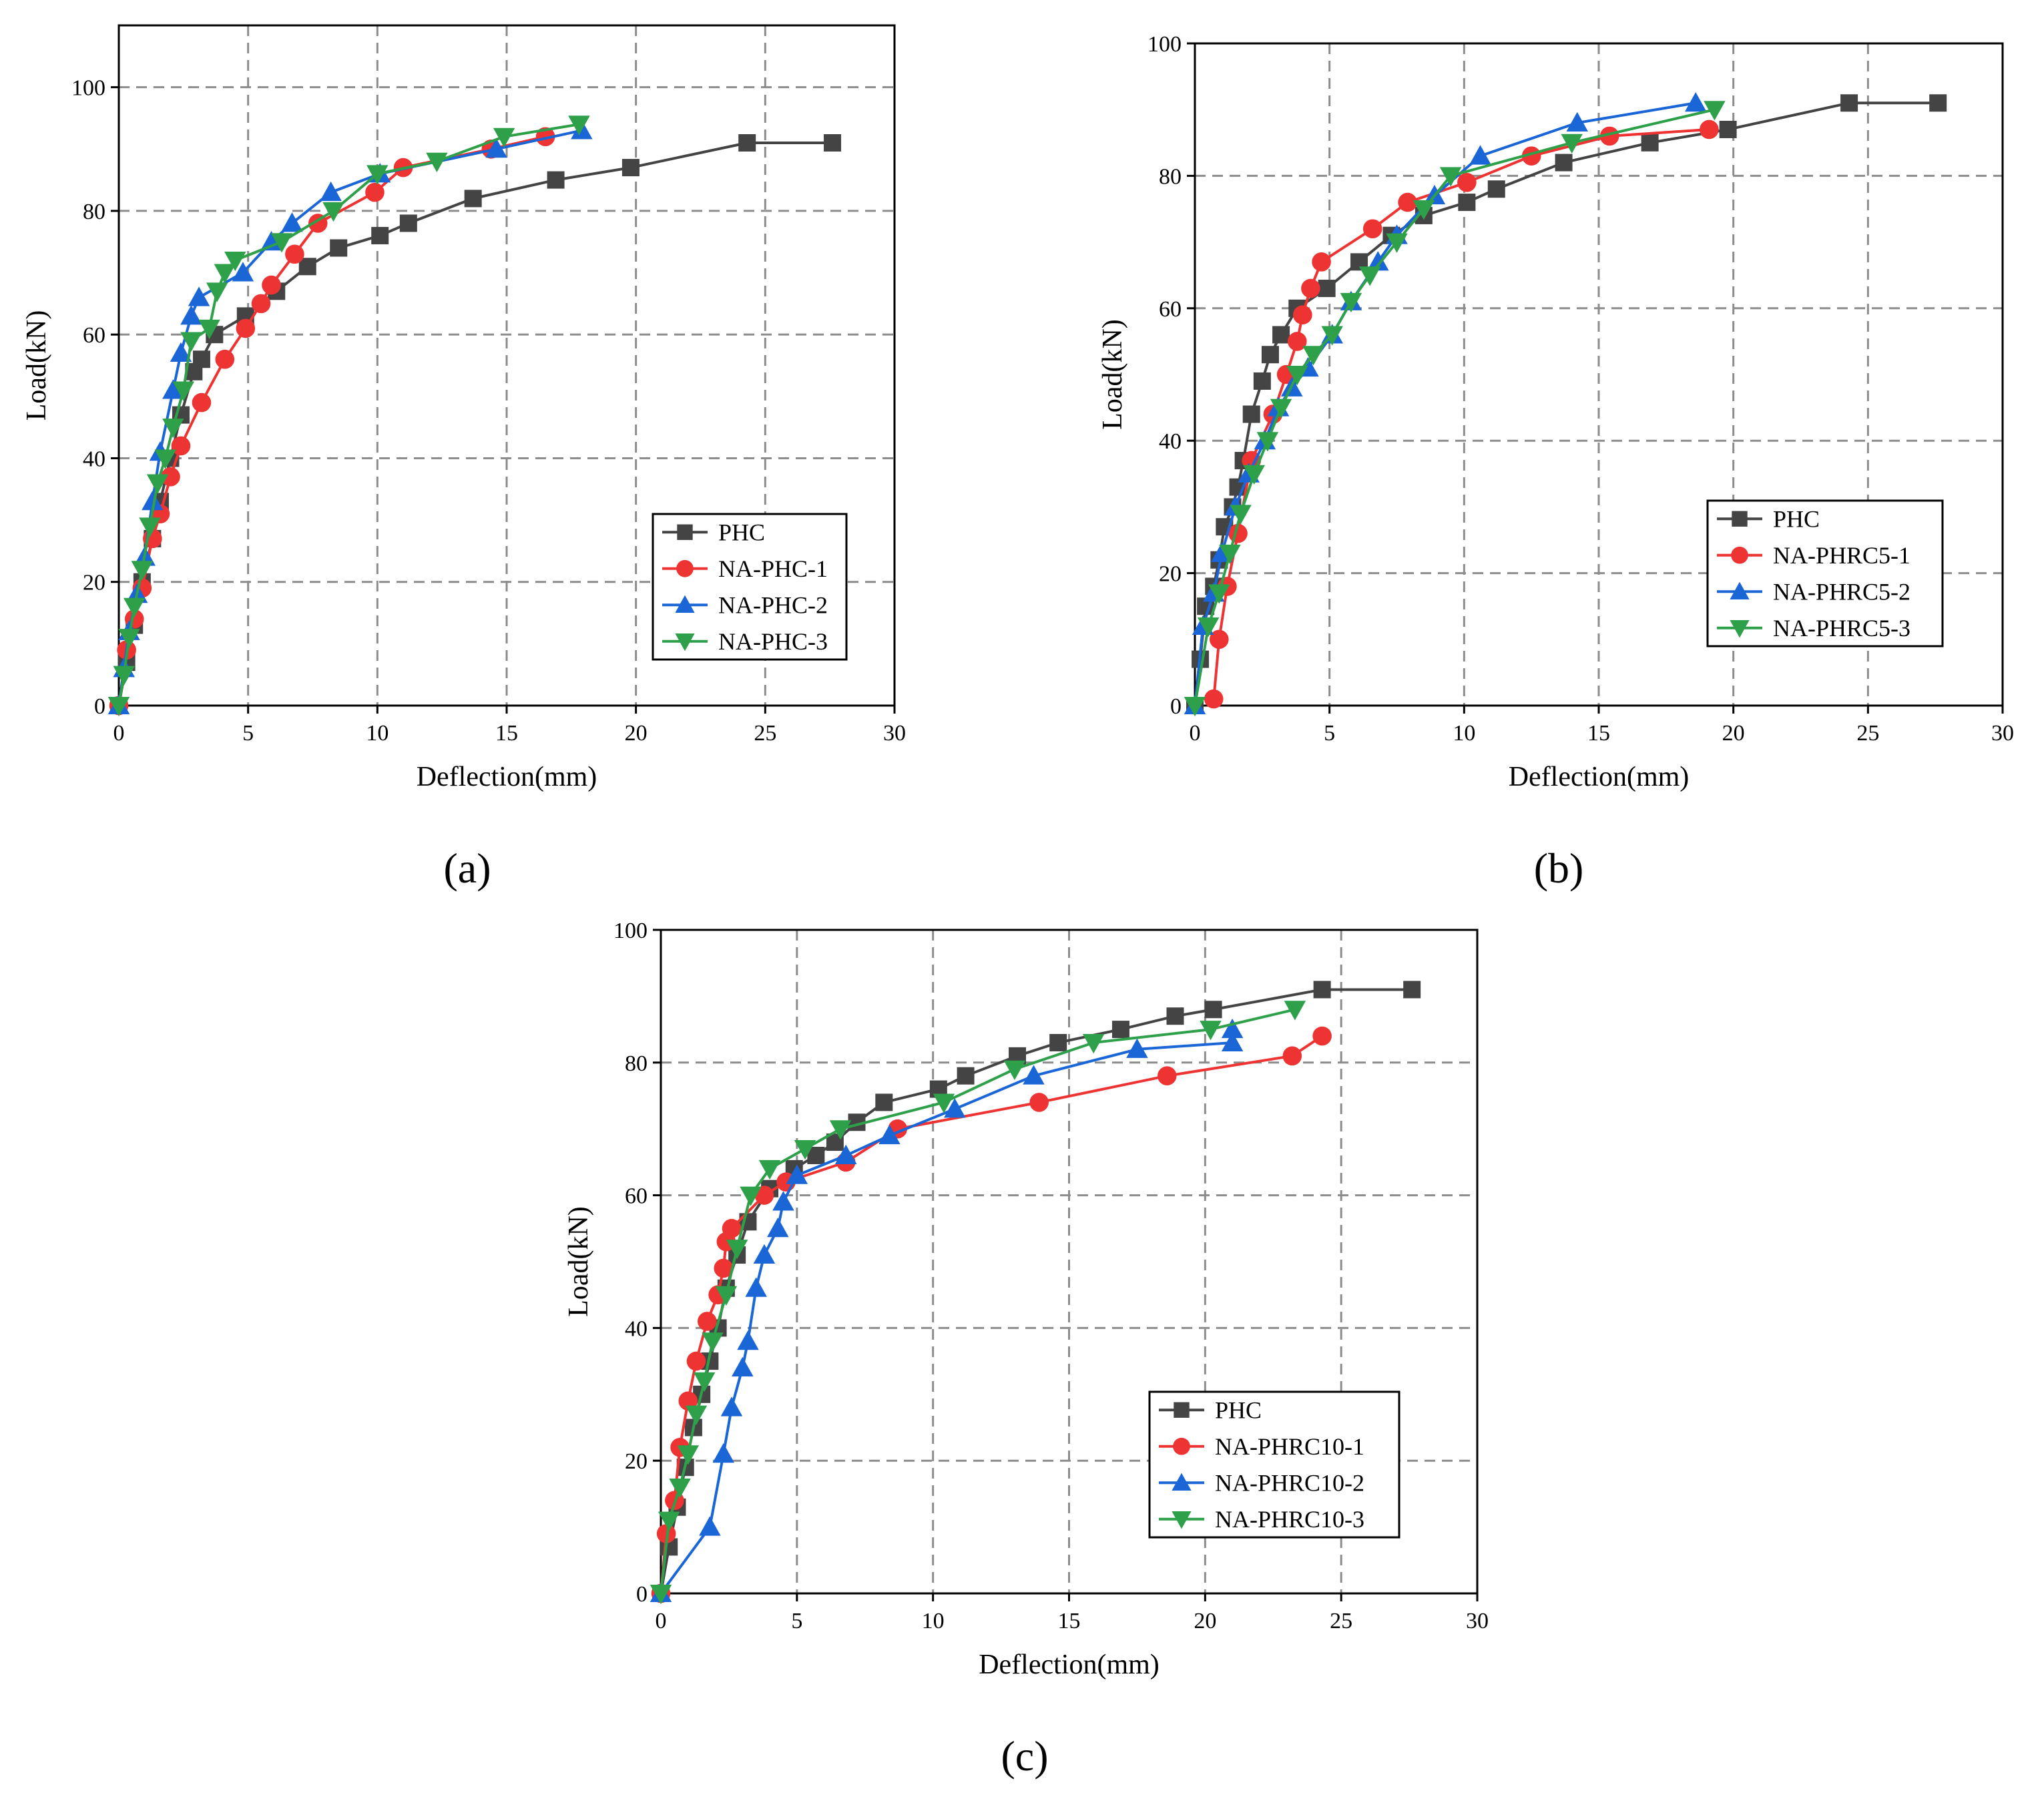 The width and height of the screenshot is (2044, 1811). I want to click on legend-entry: NA-PHRC5-3, so click(1841, 628).